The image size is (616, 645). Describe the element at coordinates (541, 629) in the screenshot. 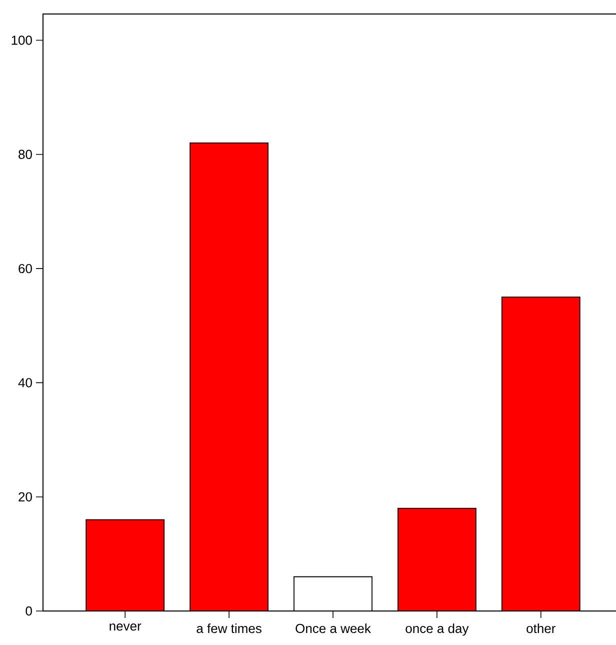

I see `x-tick-label: other` at that location.